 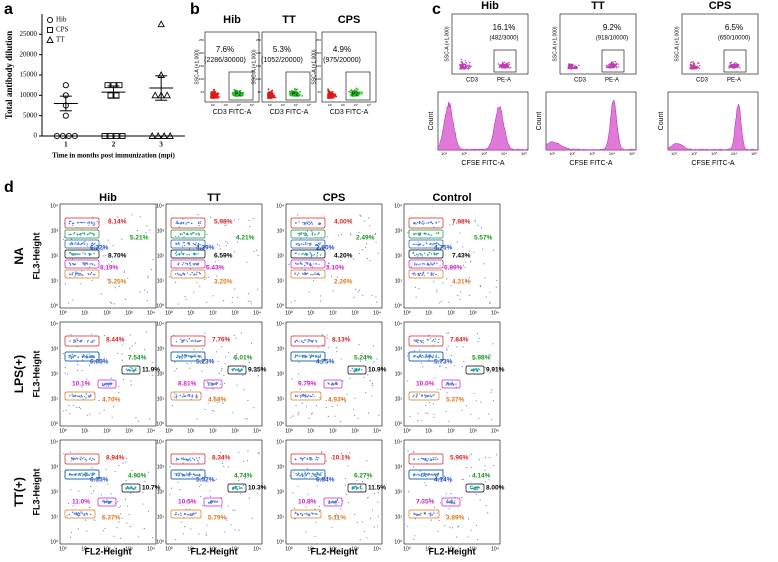 I want to click on y-tick-label: 200, so click(x=201, y=53).